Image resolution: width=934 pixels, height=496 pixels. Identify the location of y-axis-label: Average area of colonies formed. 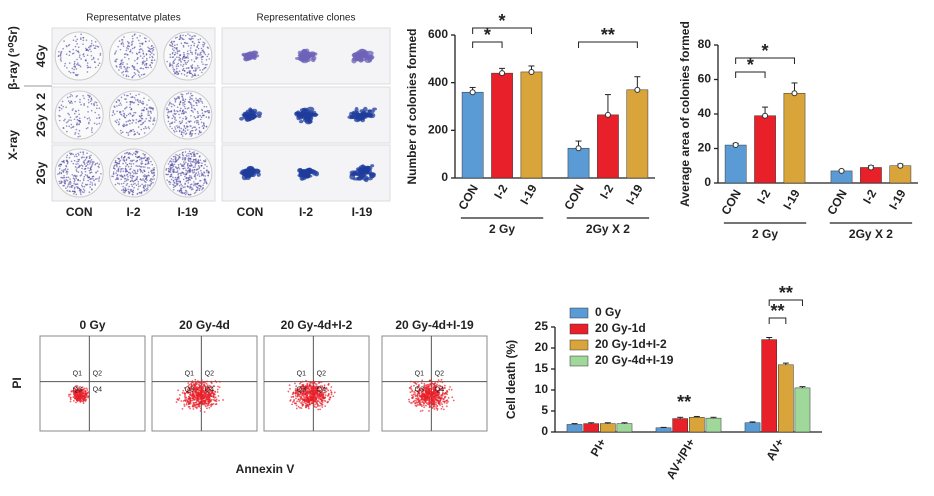
(685, 114).